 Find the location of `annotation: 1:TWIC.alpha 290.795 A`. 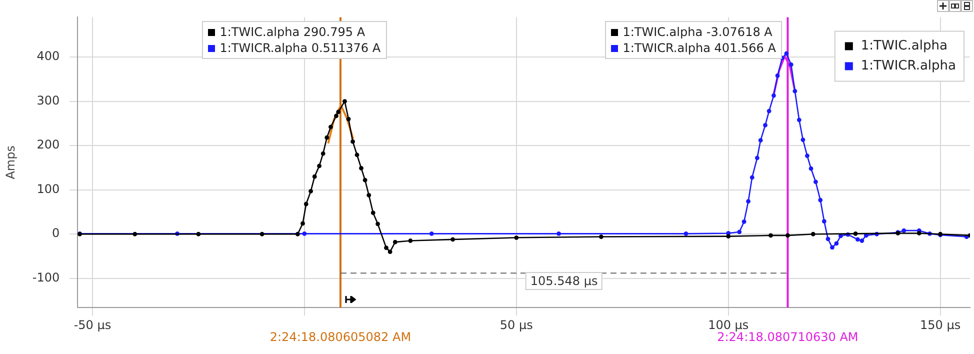

annotation: 1:TWIC.alpha 290.795 A is located at coordinates (293, 32).